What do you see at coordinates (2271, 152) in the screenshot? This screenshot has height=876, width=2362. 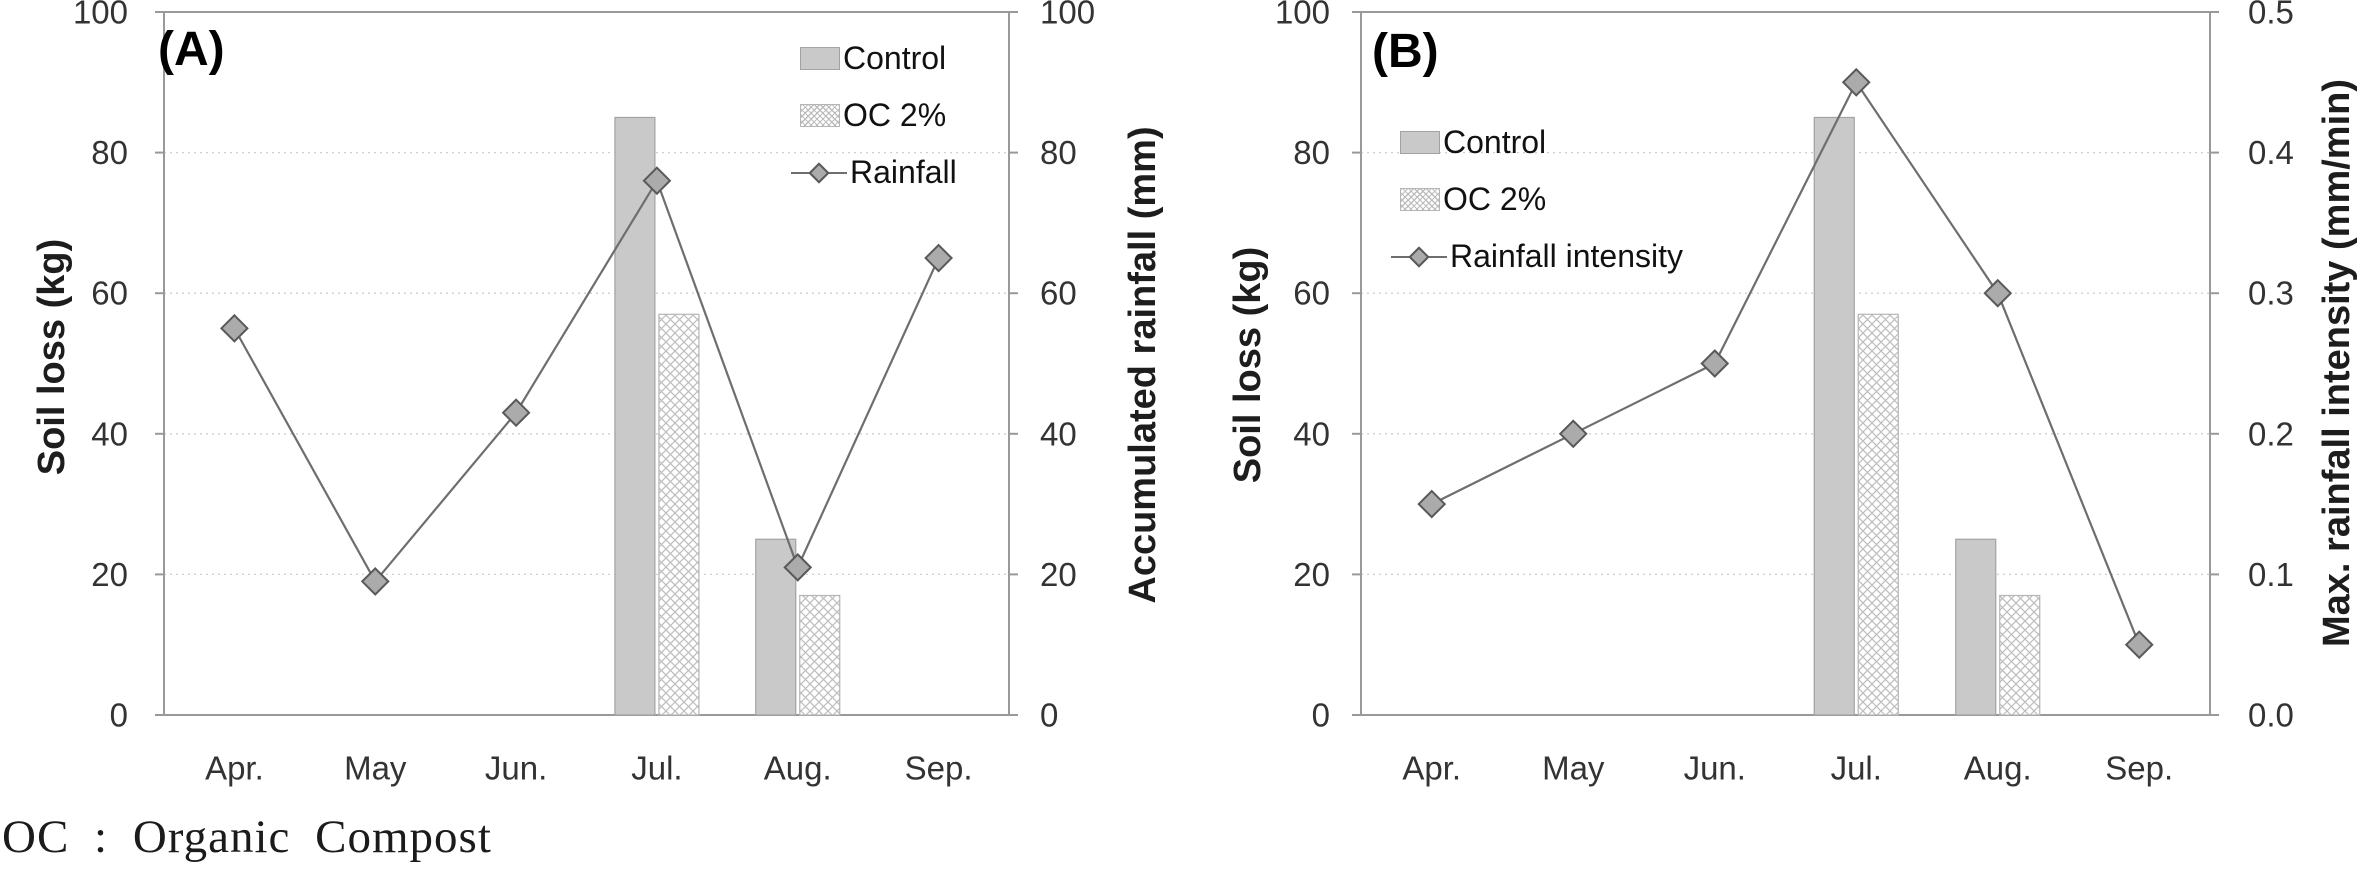 I see `right-axis-tick-label: 0.4` at bounding box center [2271, 152].